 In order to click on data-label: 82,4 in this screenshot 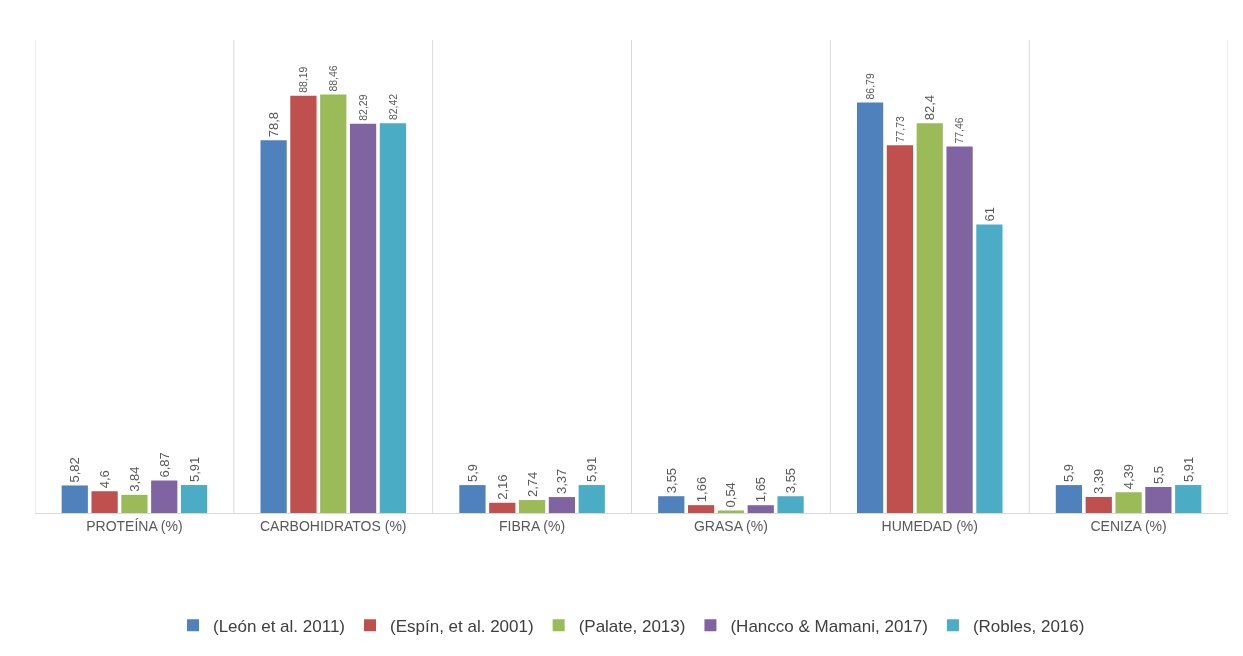, I will do `click(930, 107)`.